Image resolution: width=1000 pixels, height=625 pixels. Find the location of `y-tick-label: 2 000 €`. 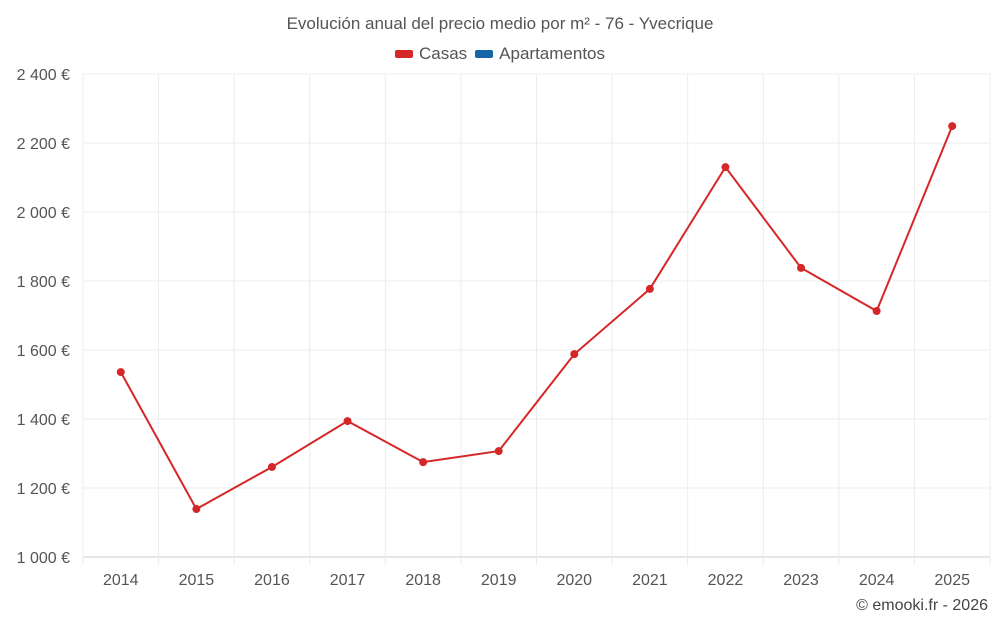

y-tick-label: 2 000 € is located at coordinates (43, 213).